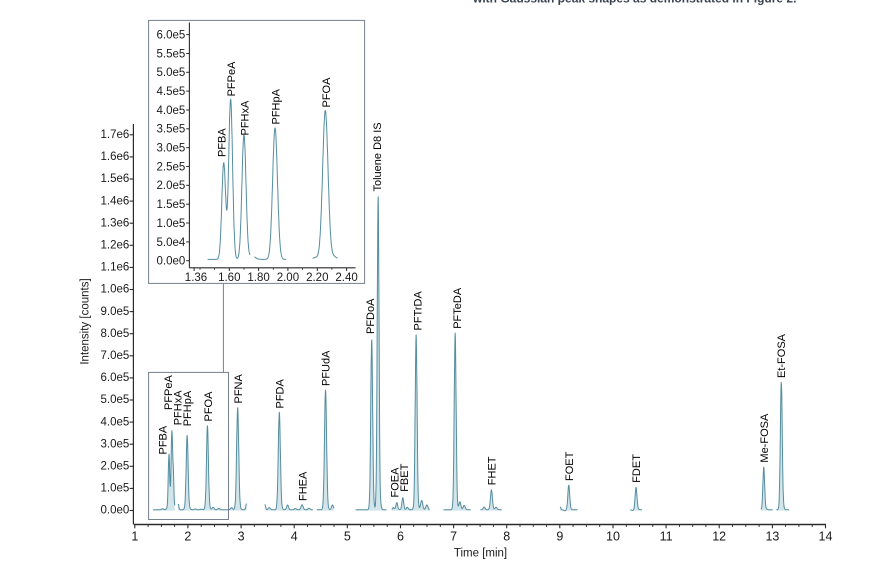 This screenshot has width=887, height=565. Describe the element at coordinates (171, 243) in the screenshot. I see `svg-text: 5.0e4` at that location.